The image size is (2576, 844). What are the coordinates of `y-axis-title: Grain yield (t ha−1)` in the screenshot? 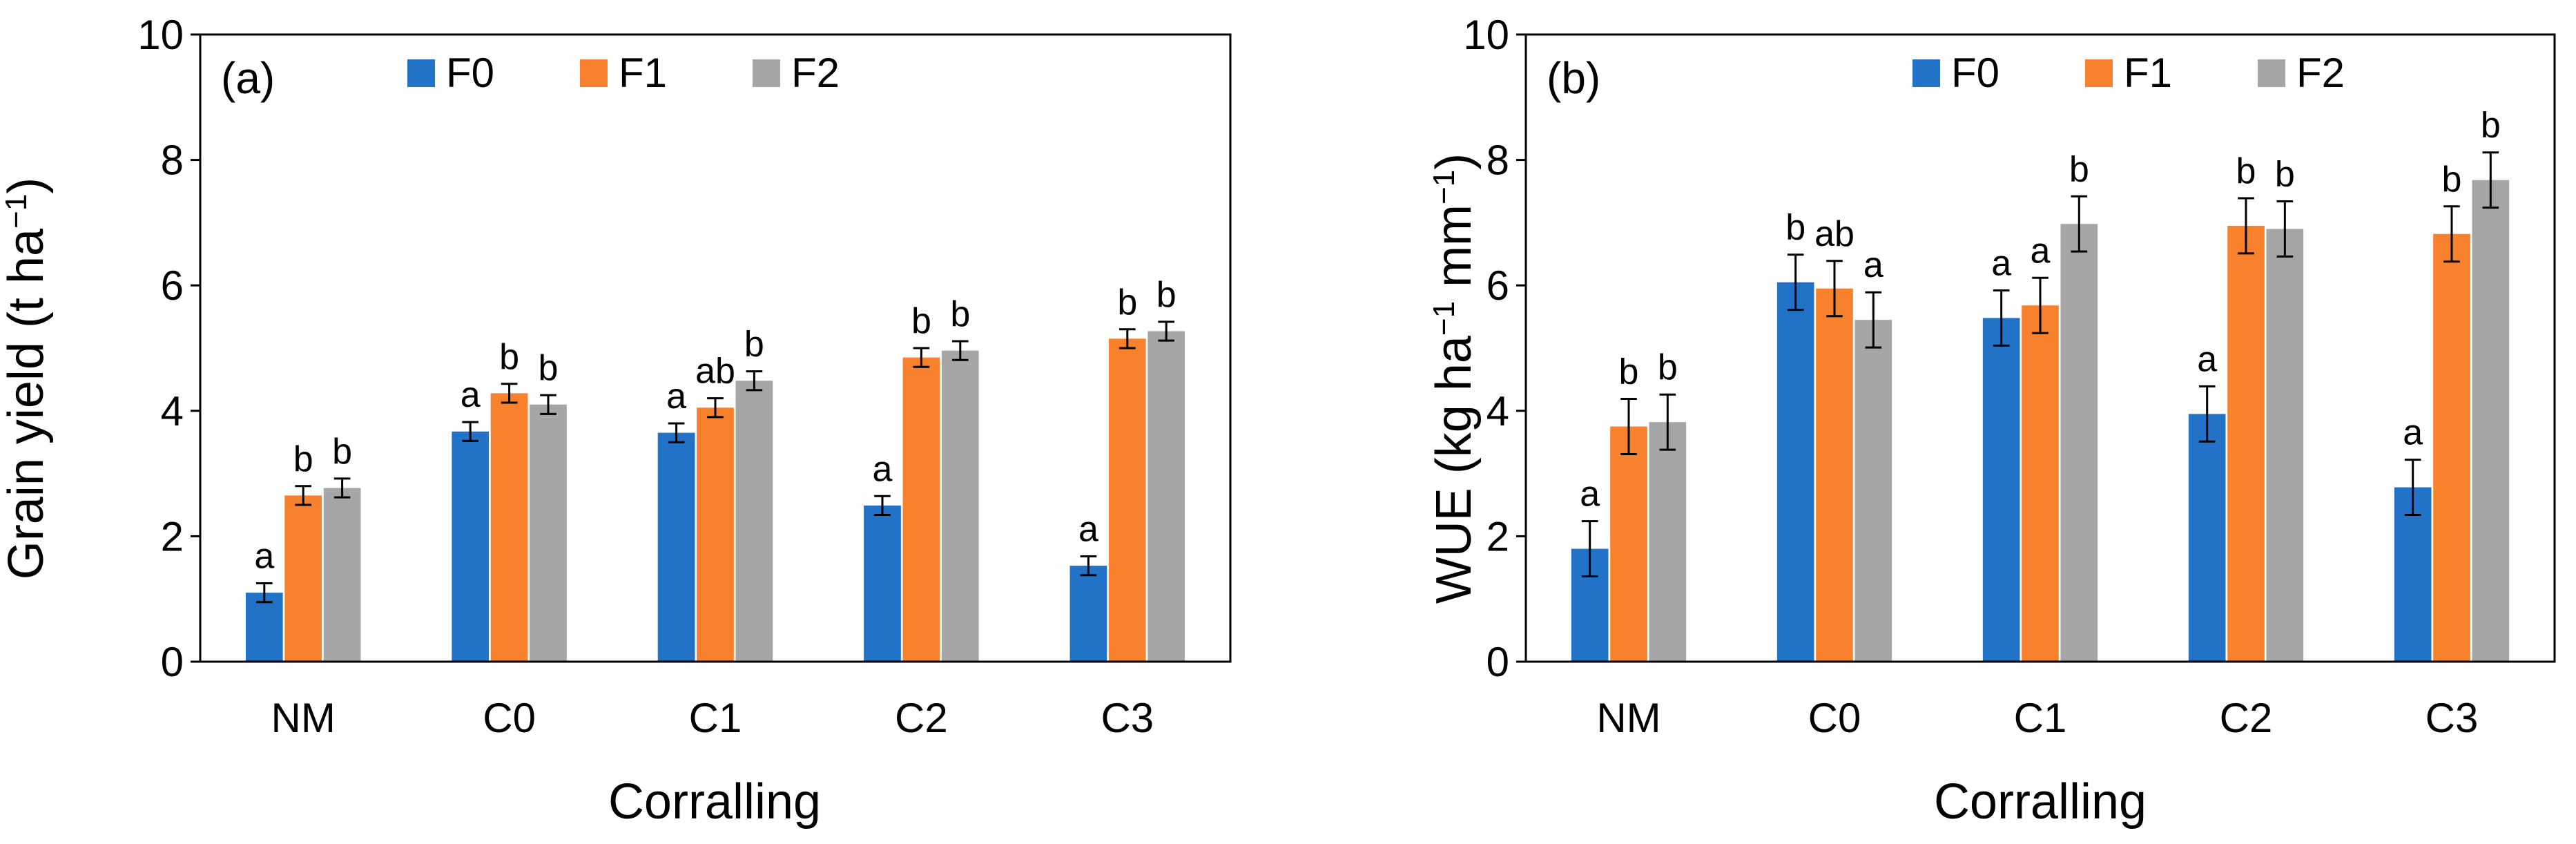 It's located at (27, 378).